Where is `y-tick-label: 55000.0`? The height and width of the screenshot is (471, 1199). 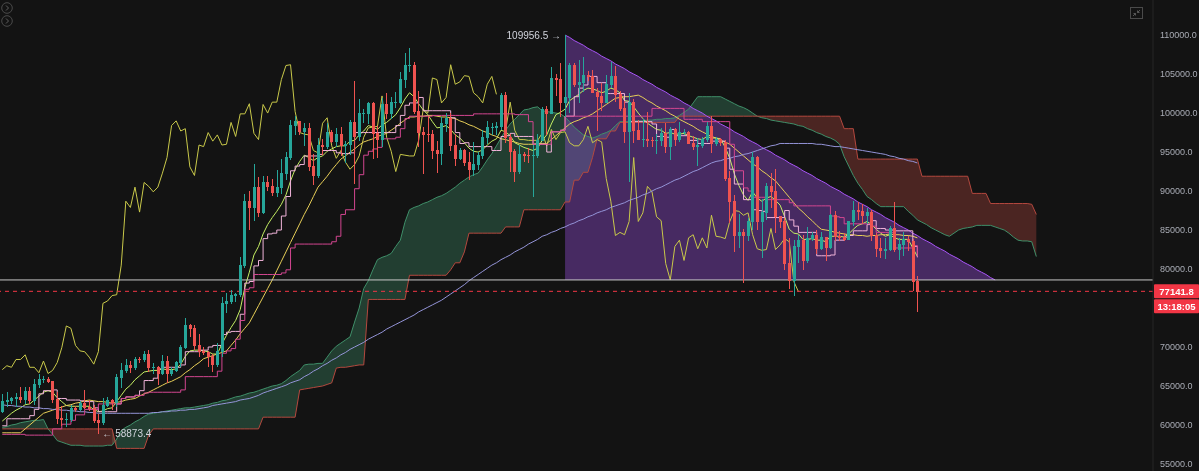 y-tick-label: 55000.0 is located at coordinates (1176, 464).